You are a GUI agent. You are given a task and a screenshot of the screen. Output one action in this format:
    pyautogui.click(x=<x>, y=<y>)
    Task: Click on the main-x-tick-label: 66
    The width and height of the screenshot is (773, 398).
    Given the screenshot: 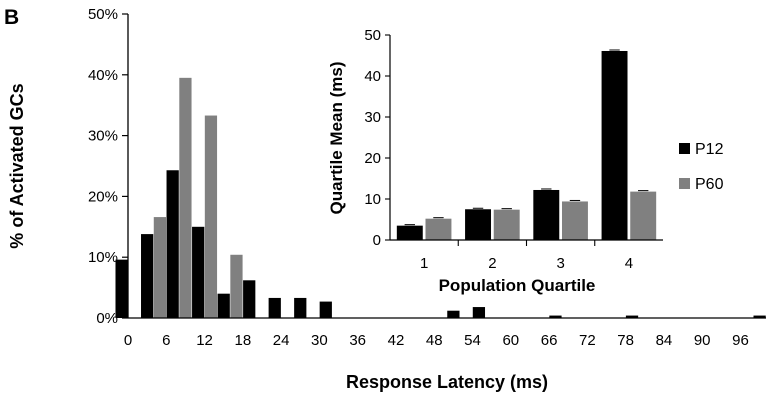 What is the action you would take?
    pyautogui.click(x=549, y=340)
    